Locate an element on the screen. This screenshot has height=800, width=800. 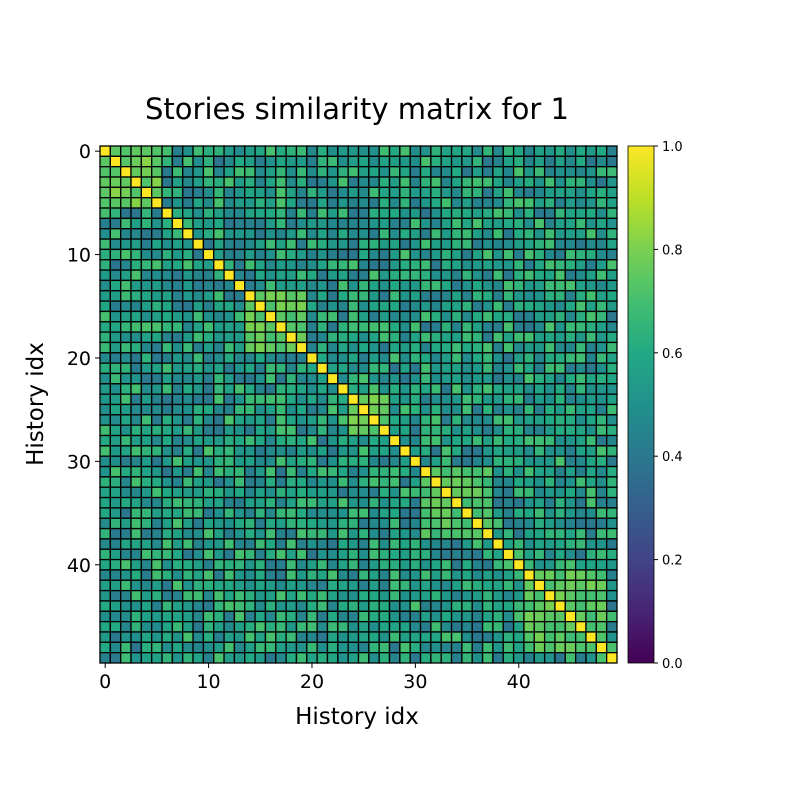
y-tick-label: 10 is located at coordinates (79, 256).